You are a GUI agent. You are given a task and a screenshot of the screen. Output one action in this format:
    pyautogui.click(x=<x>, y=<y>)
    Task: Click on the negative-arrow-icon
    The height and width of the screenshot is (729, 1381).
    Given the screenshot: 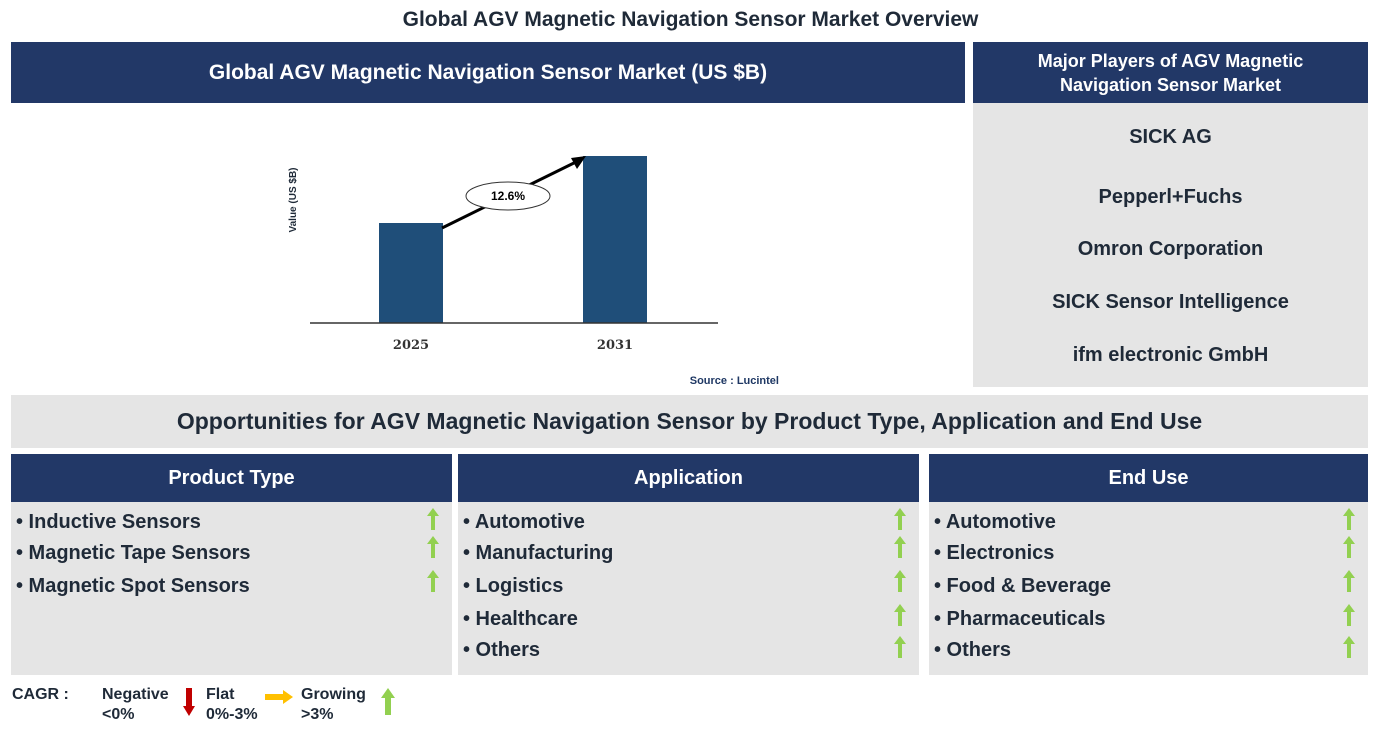 What is the action you would take?
    pyautogui.click(x=189, y=702)
    